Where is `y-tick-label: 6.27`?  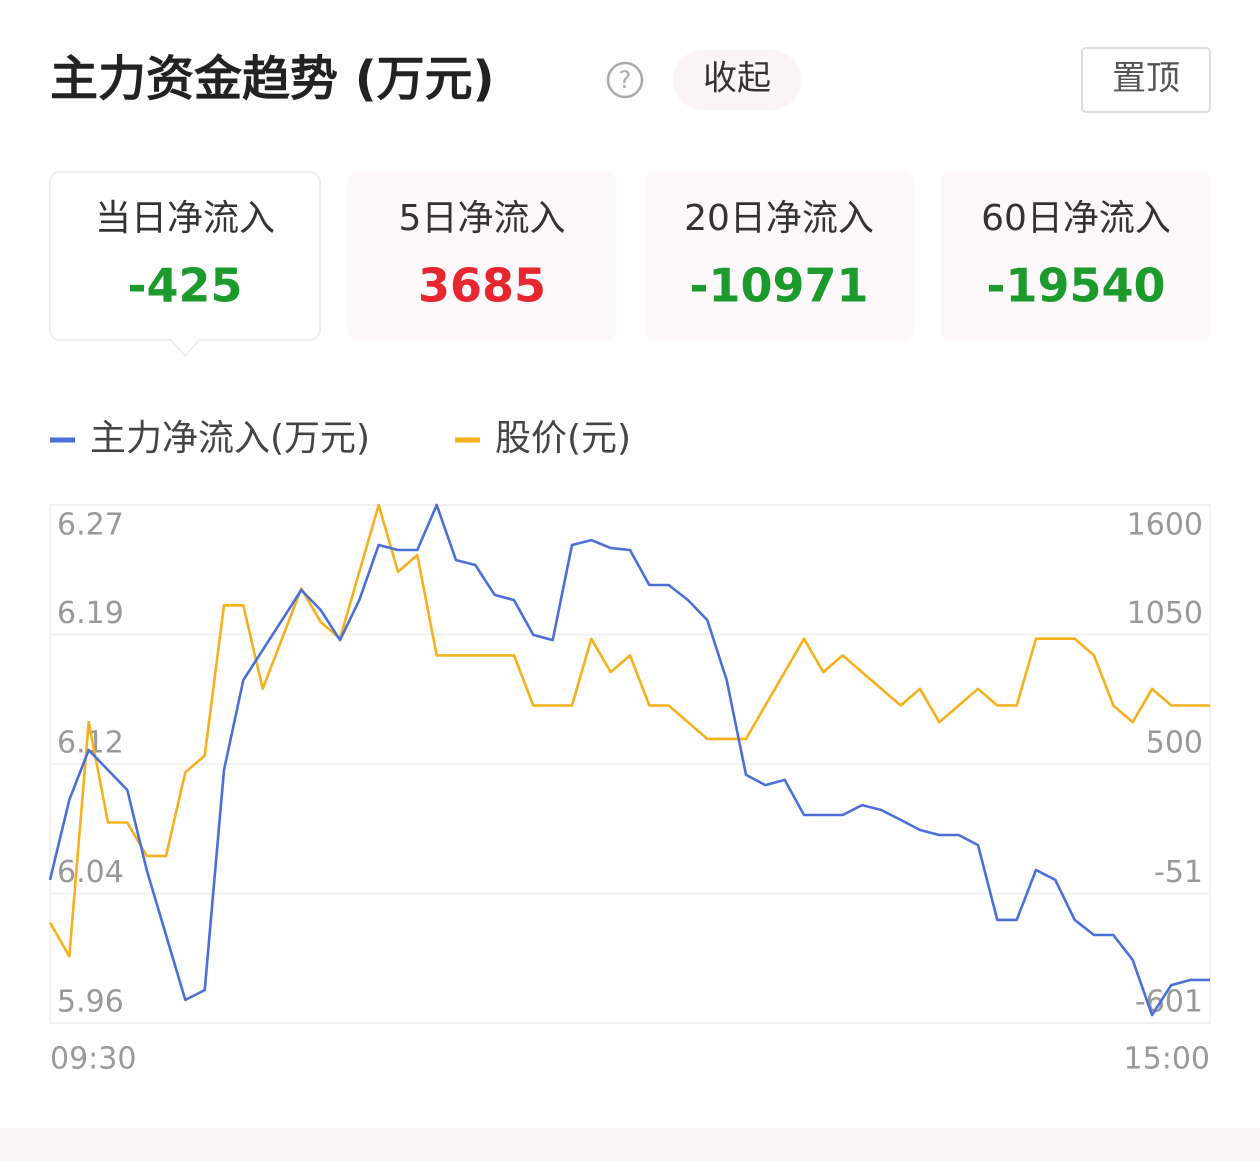 y-tick-label: 6.27 is located at coordinates (90, 525).